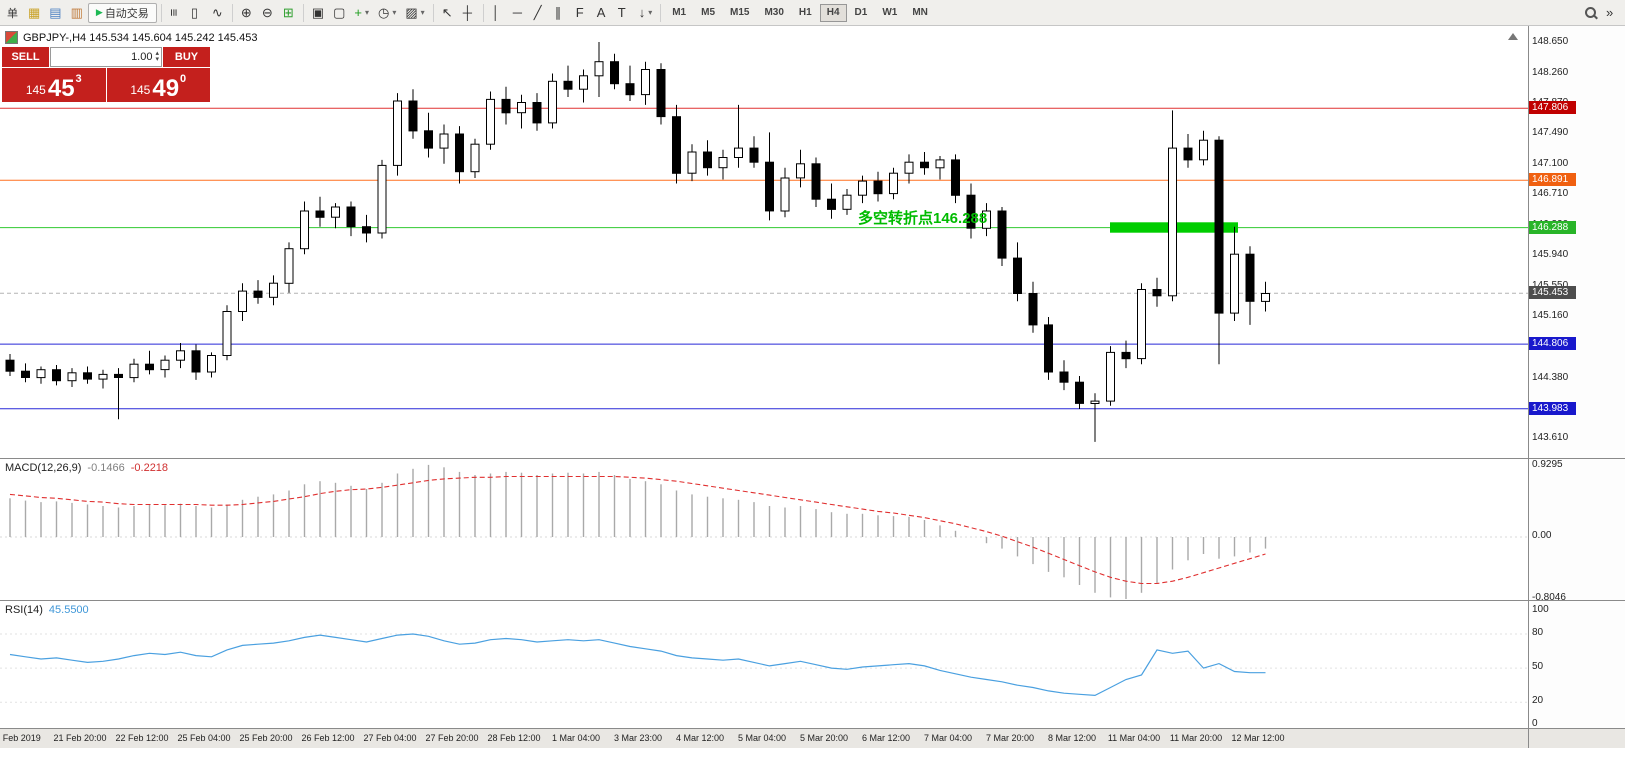 This screenshot has height=774, width=1625. Describe the element at coordinates (1550, 41) in the screenshot. I see `price-tick: 148.650` at that location.